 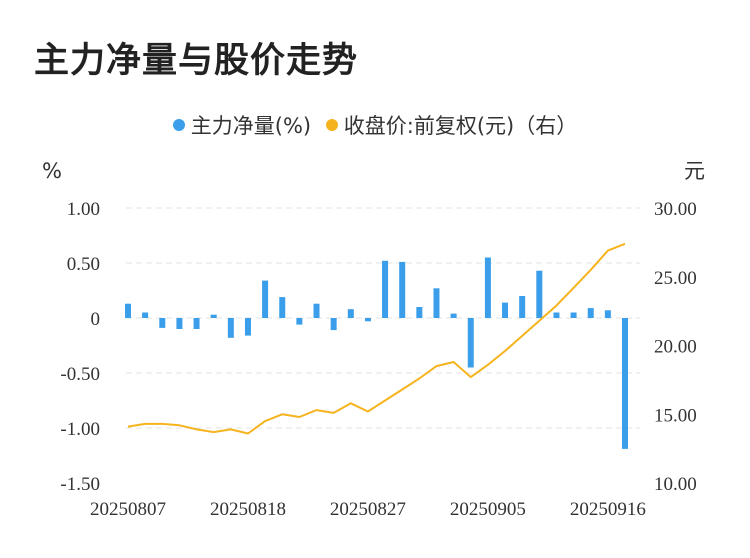 I want to click on x-tick-label: 20250827, so click(x=368, y=509).